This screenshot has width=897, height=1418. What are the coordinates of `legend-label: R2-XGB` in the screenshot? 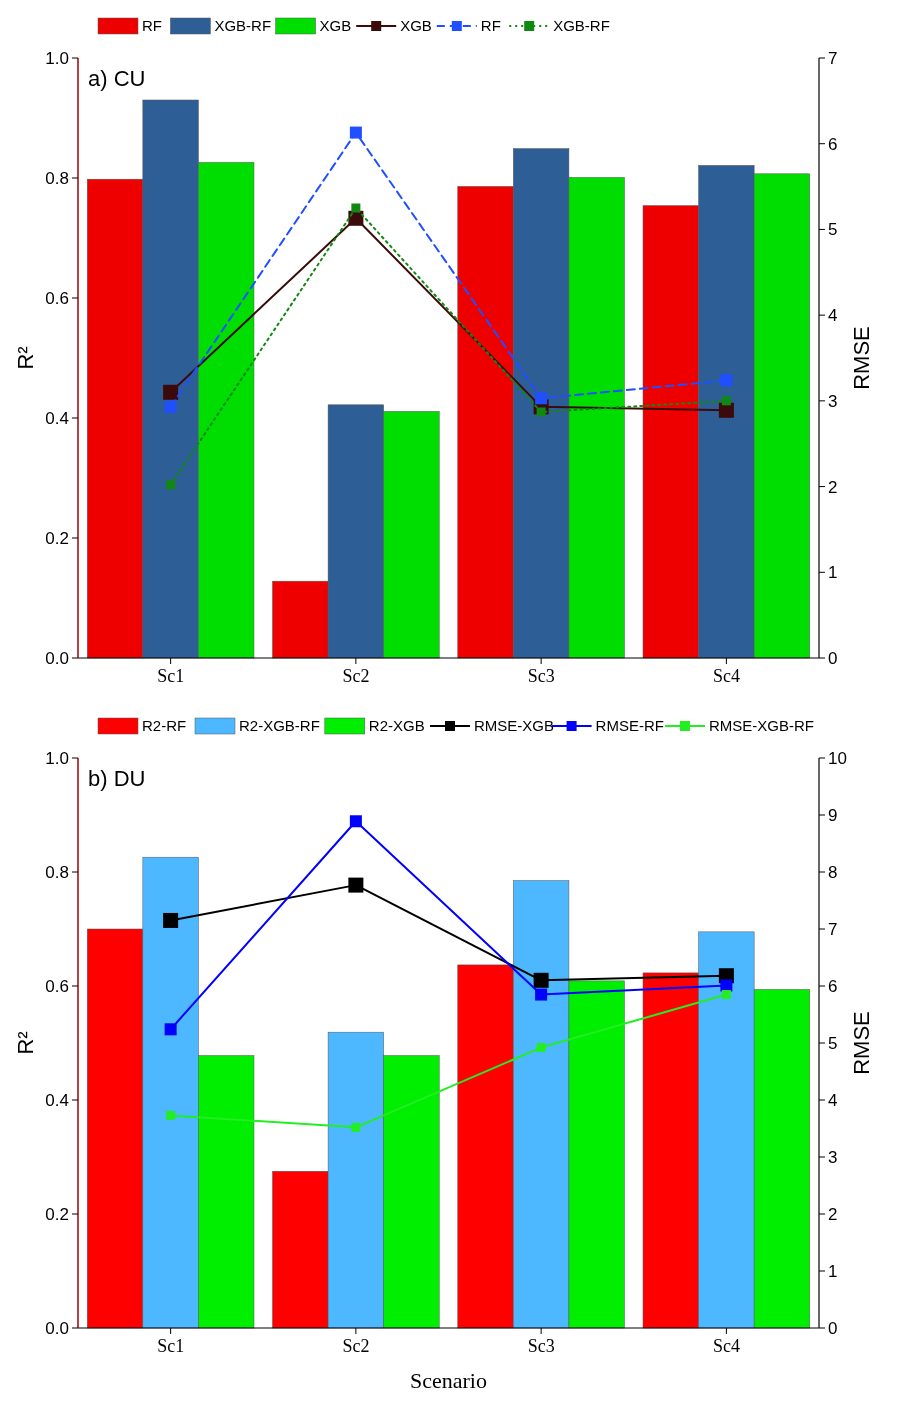 It's located at (396, 725).